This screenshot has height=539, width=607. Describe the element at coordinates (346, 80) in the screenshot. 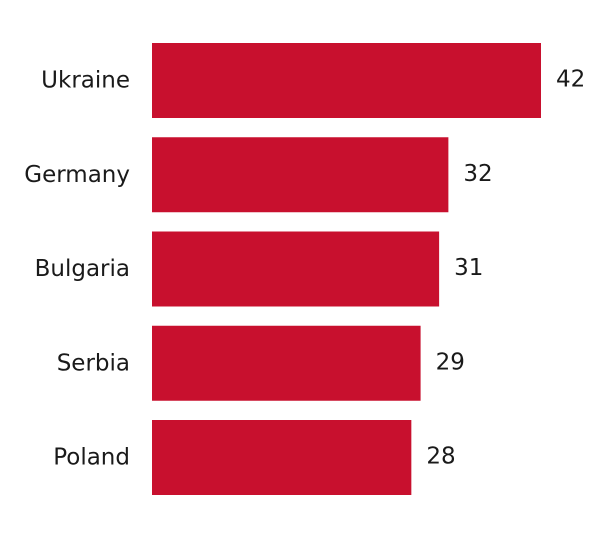

I see `bar-ukraine` at that location.